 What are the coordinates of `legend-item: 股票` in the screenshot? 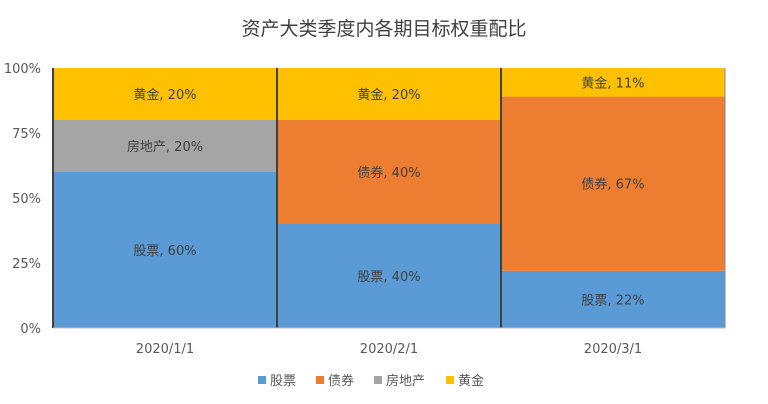 It's located at (283, 381).